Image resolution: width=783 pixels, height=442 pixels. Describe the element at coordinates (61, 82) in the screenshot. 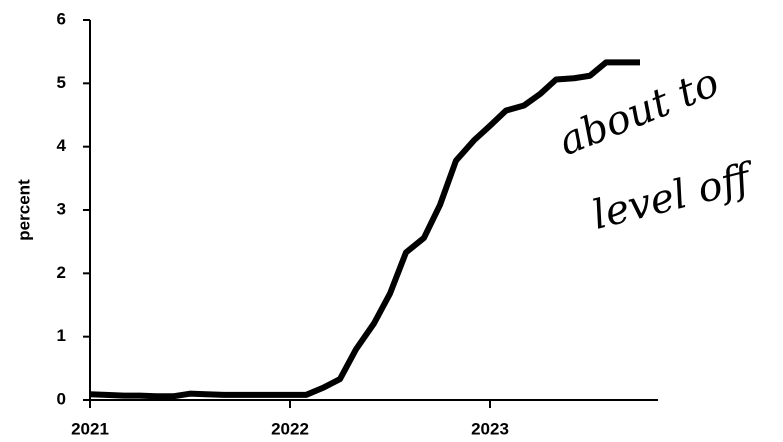

I see `y-tick-label: 5` at that location.